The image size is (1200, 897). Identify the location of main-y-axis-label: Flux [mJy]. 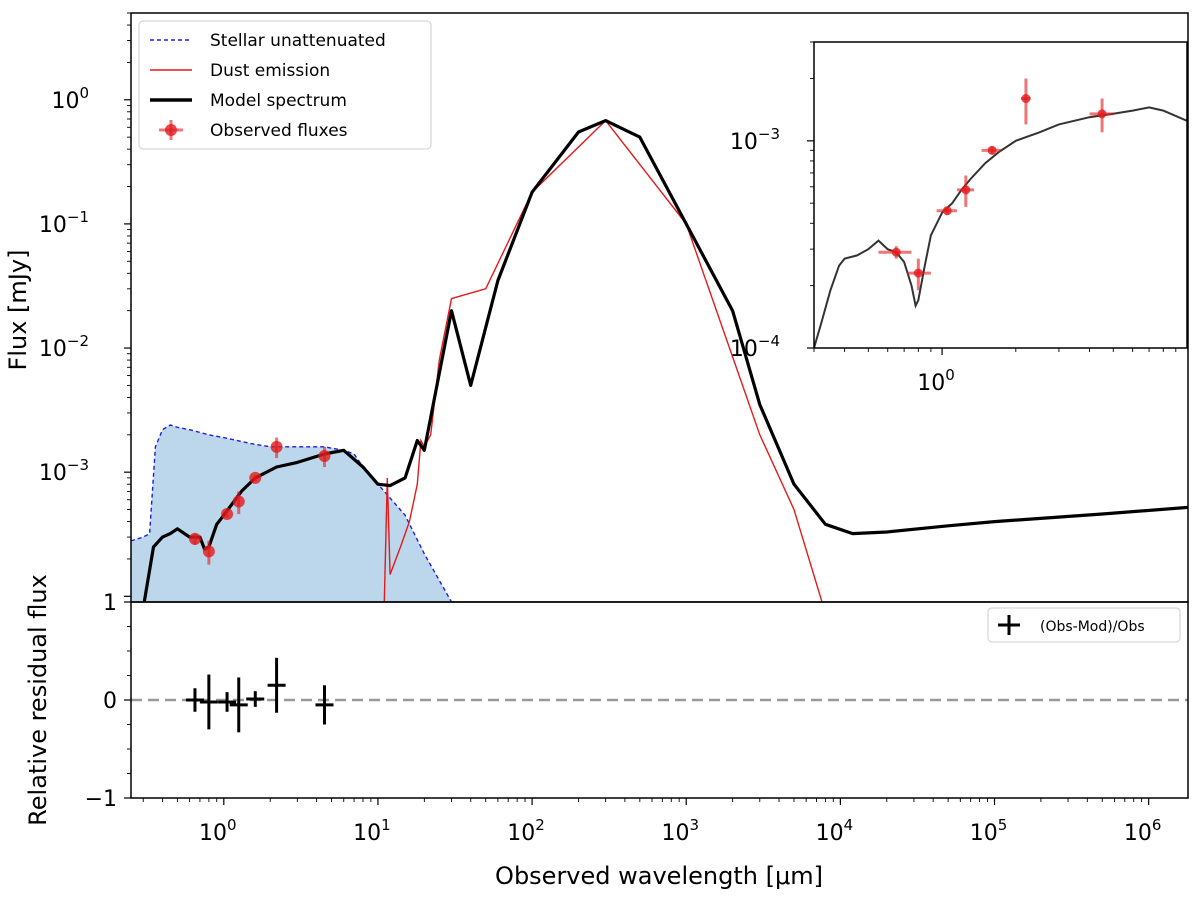
(18, 310).